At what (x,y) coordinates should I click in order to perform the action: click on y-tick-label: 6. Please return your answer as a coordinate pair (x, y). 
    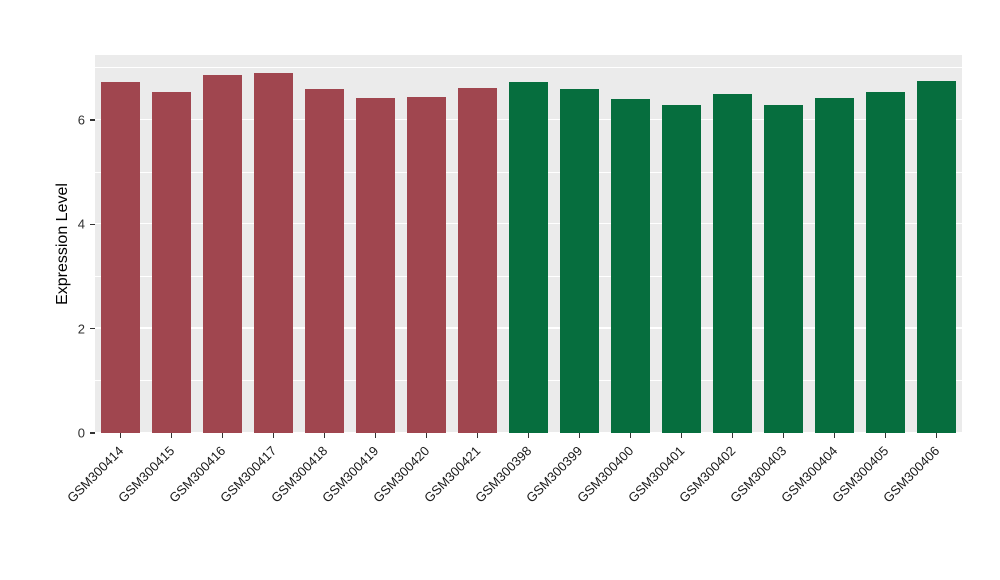
    Looking at the image, I should click on (81, 120).